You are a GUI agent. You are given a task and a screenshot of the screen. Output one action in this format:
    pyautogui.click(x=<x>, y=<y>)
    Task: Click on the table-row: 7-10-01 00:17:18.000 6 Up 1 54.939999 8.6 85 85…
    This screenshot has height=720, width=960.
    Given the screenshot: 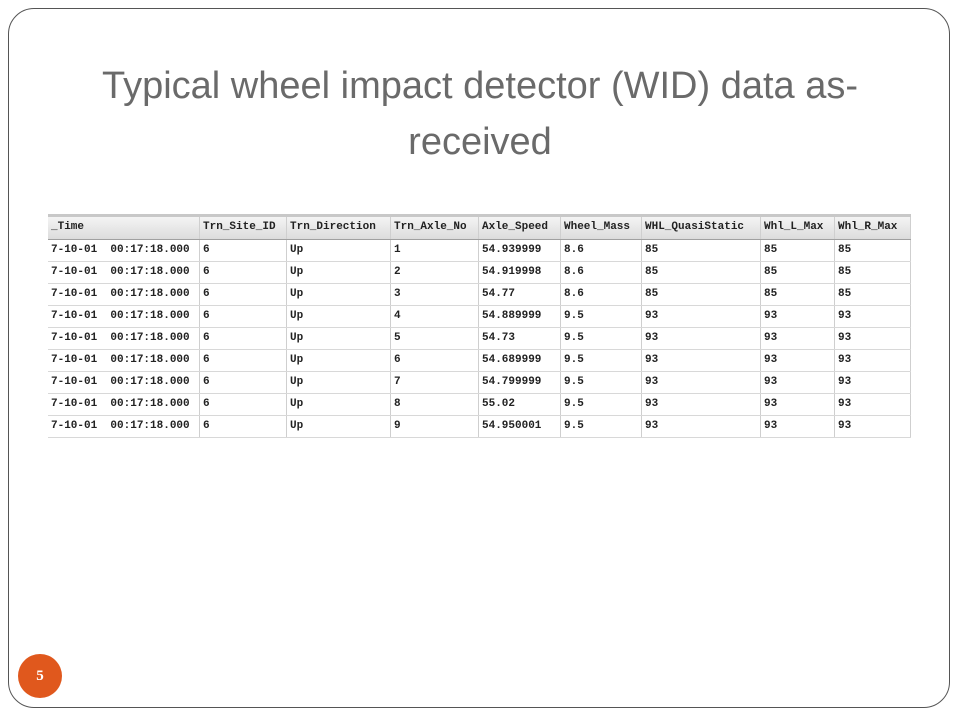 What is the action you would take?
    pyautogui.click(x=479, y=251)
    